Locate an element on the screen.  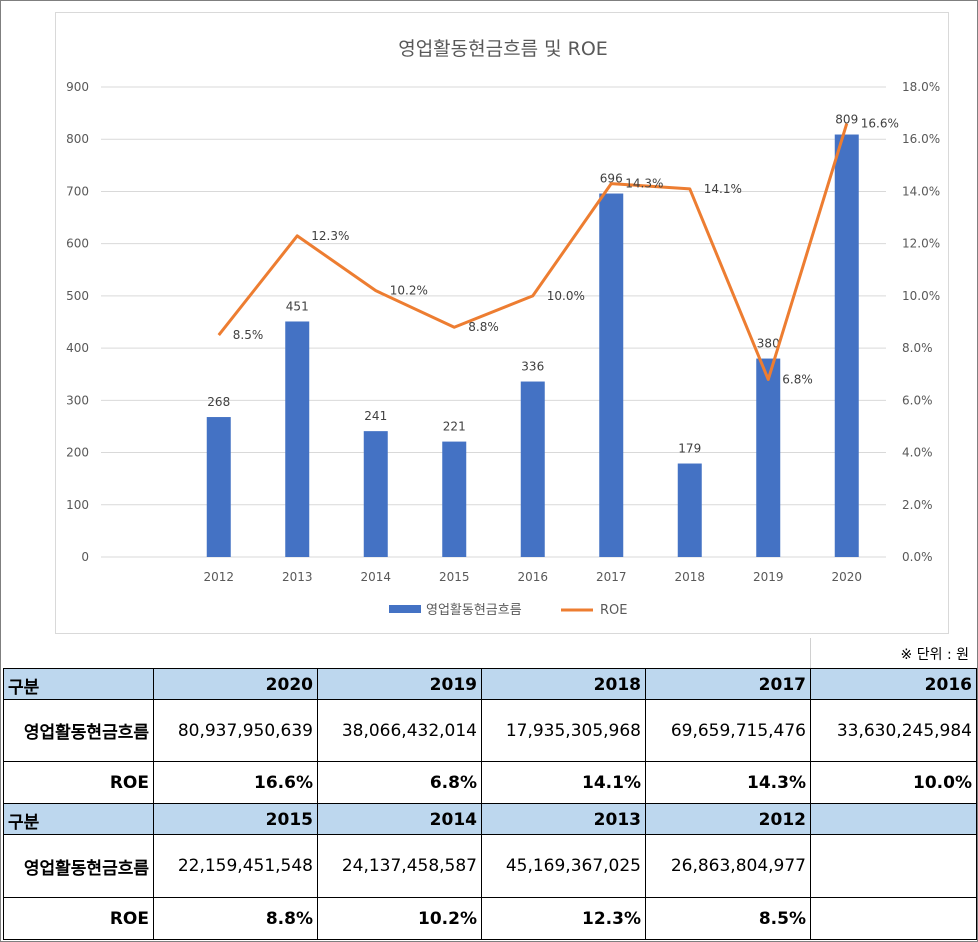
legend-label-bar: 영업활동현금흐름 is located at coordinates (474, 610).